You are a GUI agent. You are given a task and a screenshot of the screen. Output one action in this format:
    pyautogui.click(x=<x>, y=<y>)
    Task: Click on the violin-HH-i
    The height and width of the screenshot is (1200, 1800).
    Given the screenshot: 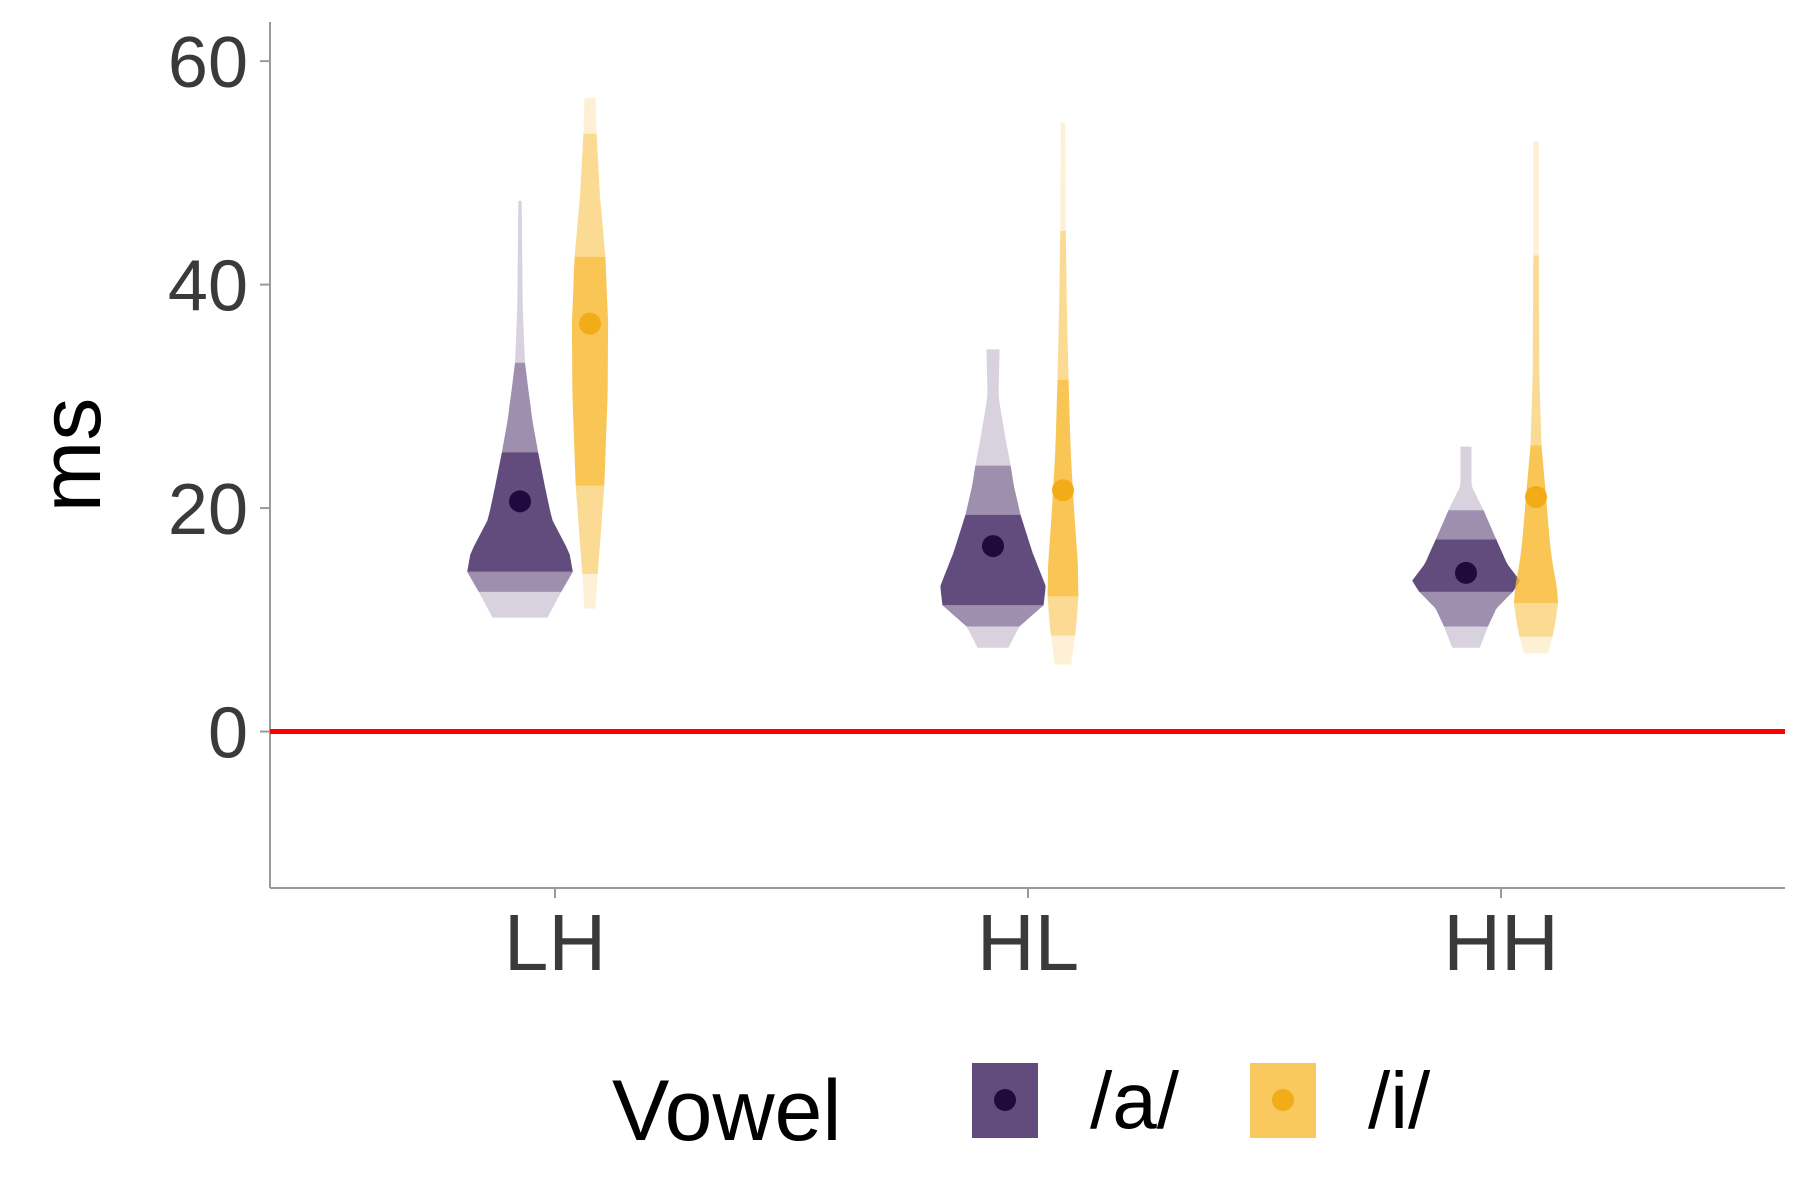 What is the action you would take?
    pyautogui.click(x=1536, y=397)
    